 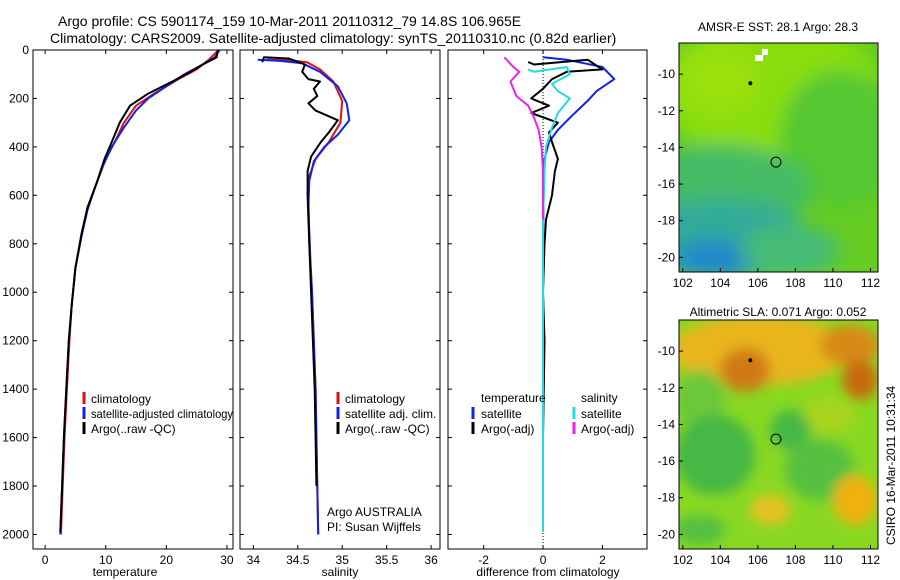 What do you see at coordinates (483, 560) in the screenshot?
I see `difference-xtick-label: -2` at bounding box center [483, 560].